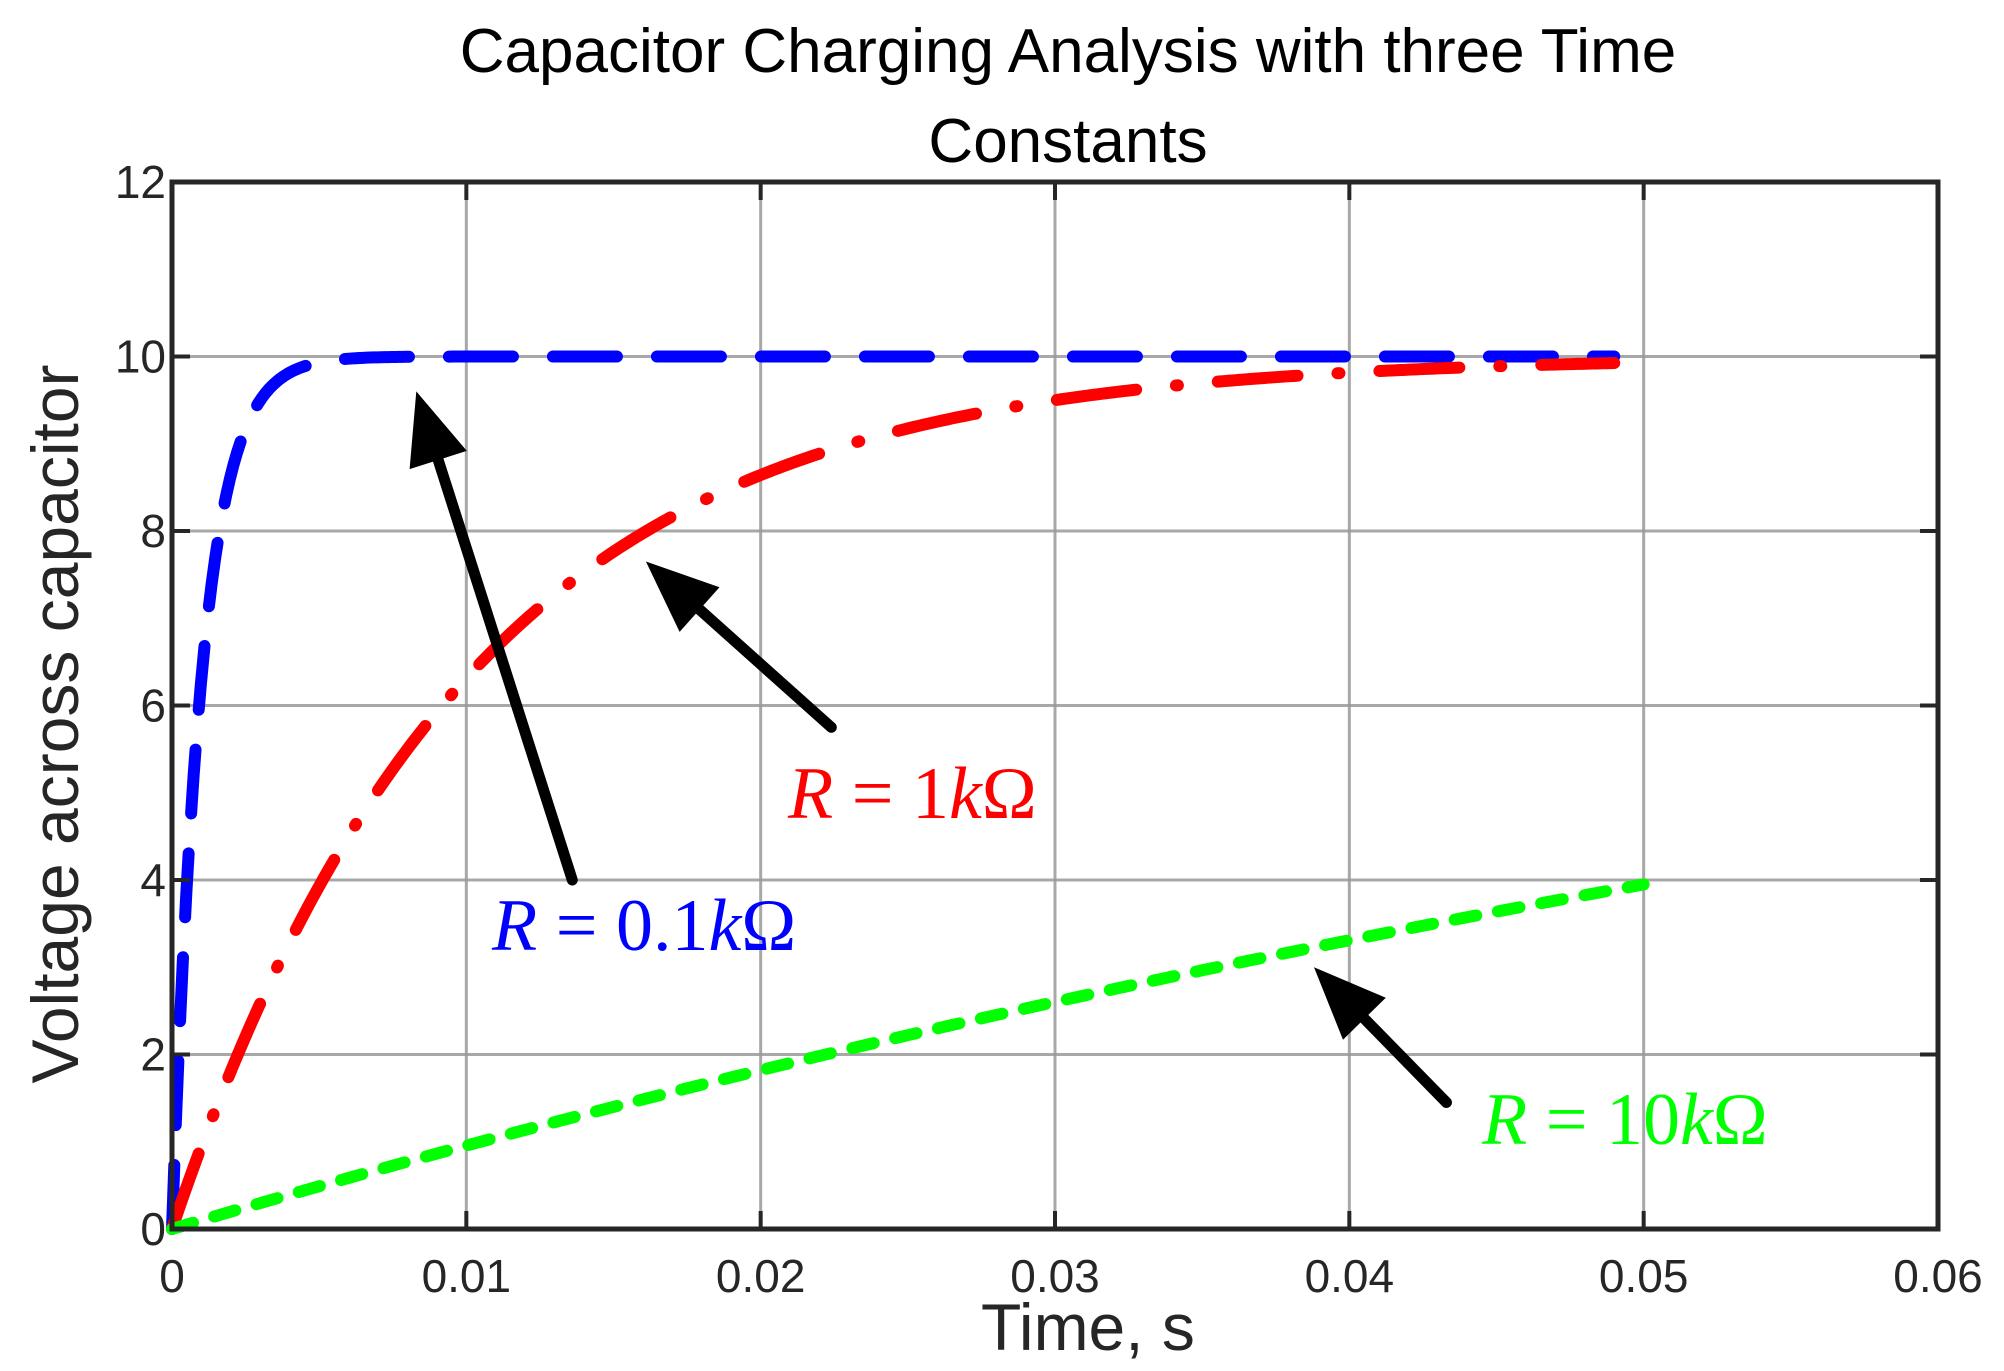 The height and width of the screenshot is (1371, 2004). Describe the element at coordinates (1067, 141) in the screenshot. I see `chart-title-line-2: Constants` at that location.